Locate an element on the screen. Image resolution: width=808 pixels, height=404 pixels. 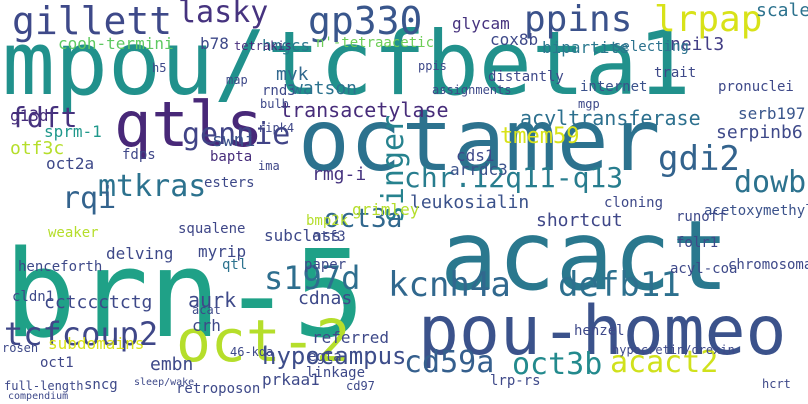
word: acact is located at coordinates (584, 256).